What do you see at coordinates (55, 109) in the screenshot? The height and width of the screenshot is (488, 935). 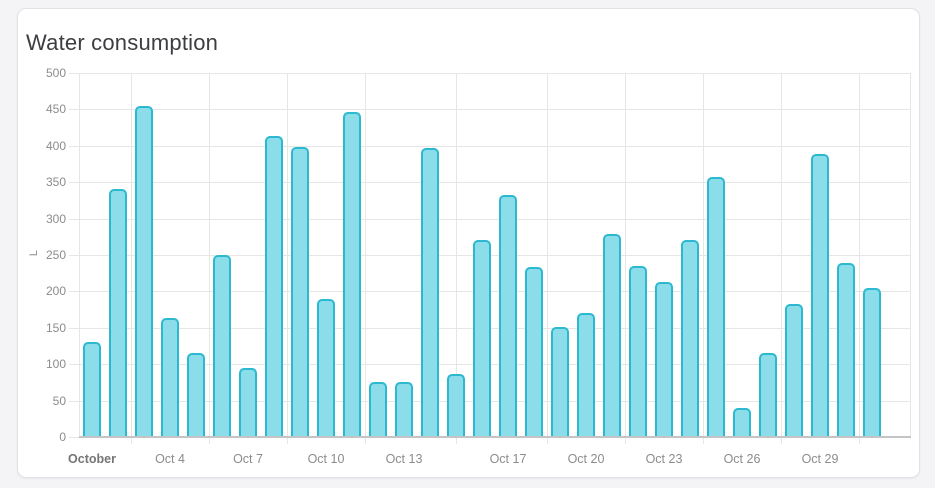 I see `y-tick-label: 450` at bounding box center [55, 109].